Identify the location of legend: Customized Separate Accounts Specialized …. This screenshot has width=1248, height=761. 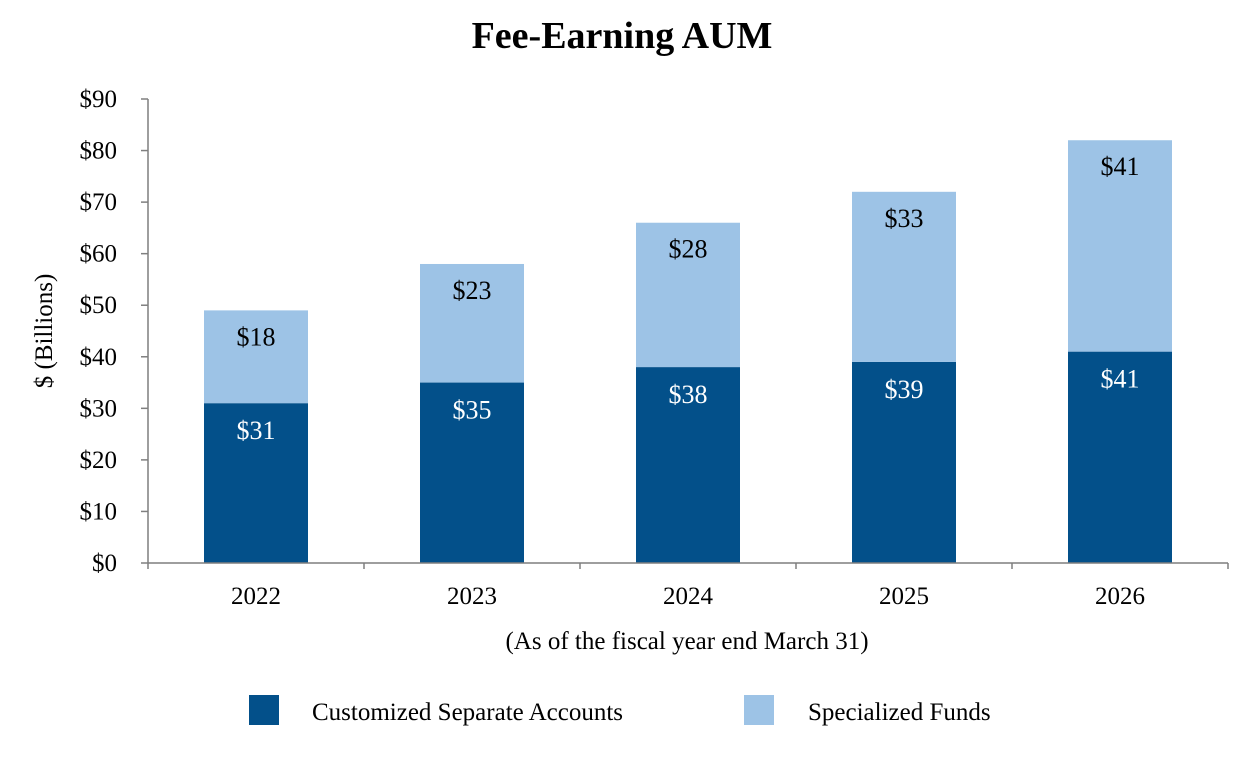
(620, 710).